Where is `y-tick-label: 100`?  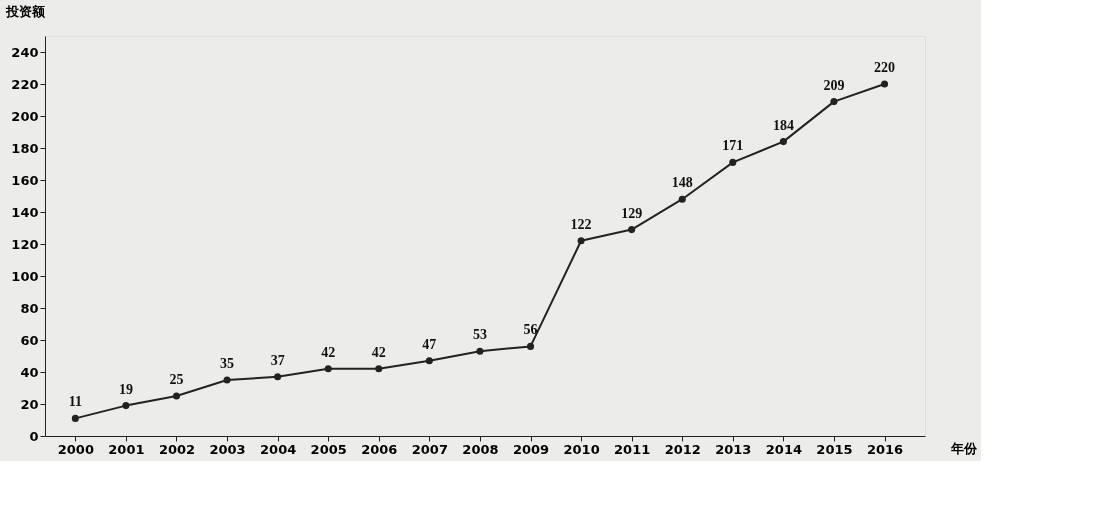
y-tick-label: 100 is located at coordinates (25, 276).